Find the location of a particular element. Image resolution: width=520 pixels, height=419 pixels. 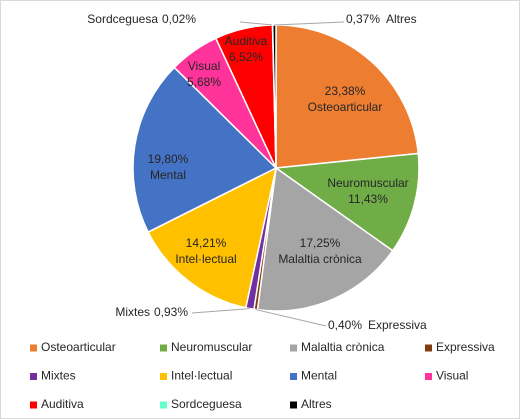

data-label-name: Altres is located at coordinates (401, 19).